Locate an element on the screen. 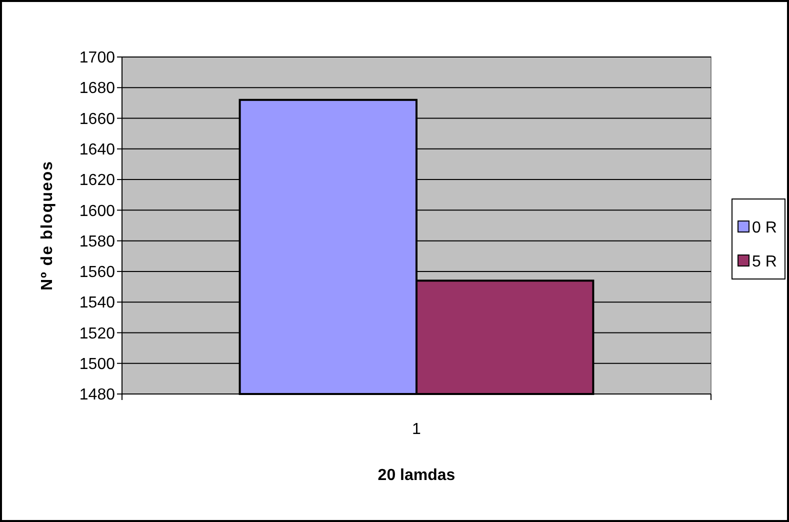 The width and height of the screenshot is (789, 522). y-tick-label: 1560 is located at coordinates (97, 273).